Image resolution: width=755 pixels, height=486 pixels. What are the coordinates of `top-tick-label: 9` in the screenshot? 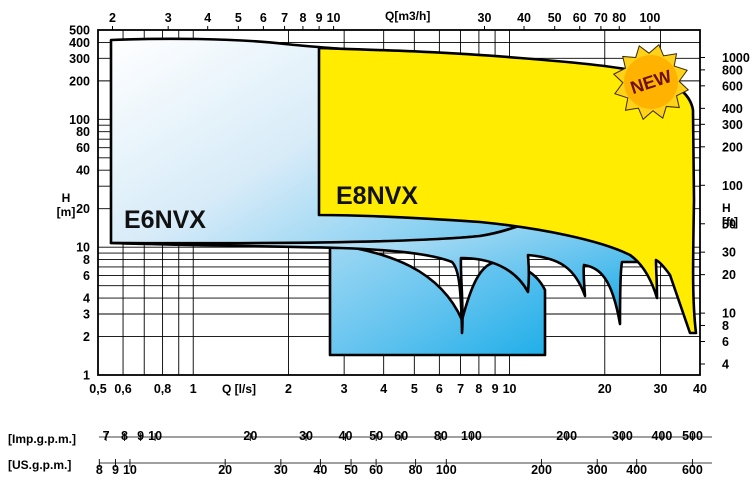 It's located at (319, 18).